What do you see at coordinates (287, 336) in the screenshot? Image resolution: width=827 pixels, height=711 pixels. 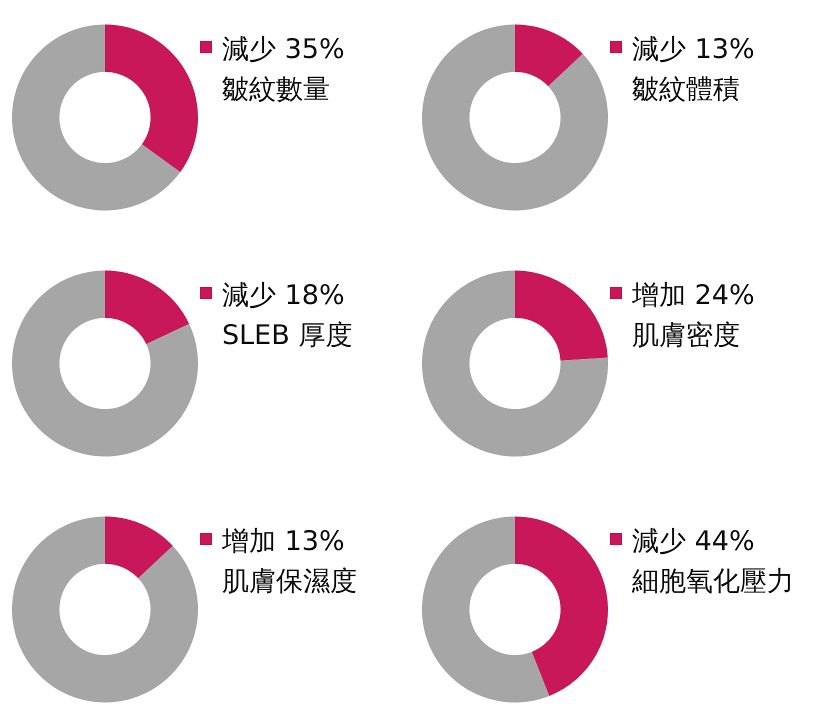 I see `text: SLEB 厚度` at bounding box center [287, 336].